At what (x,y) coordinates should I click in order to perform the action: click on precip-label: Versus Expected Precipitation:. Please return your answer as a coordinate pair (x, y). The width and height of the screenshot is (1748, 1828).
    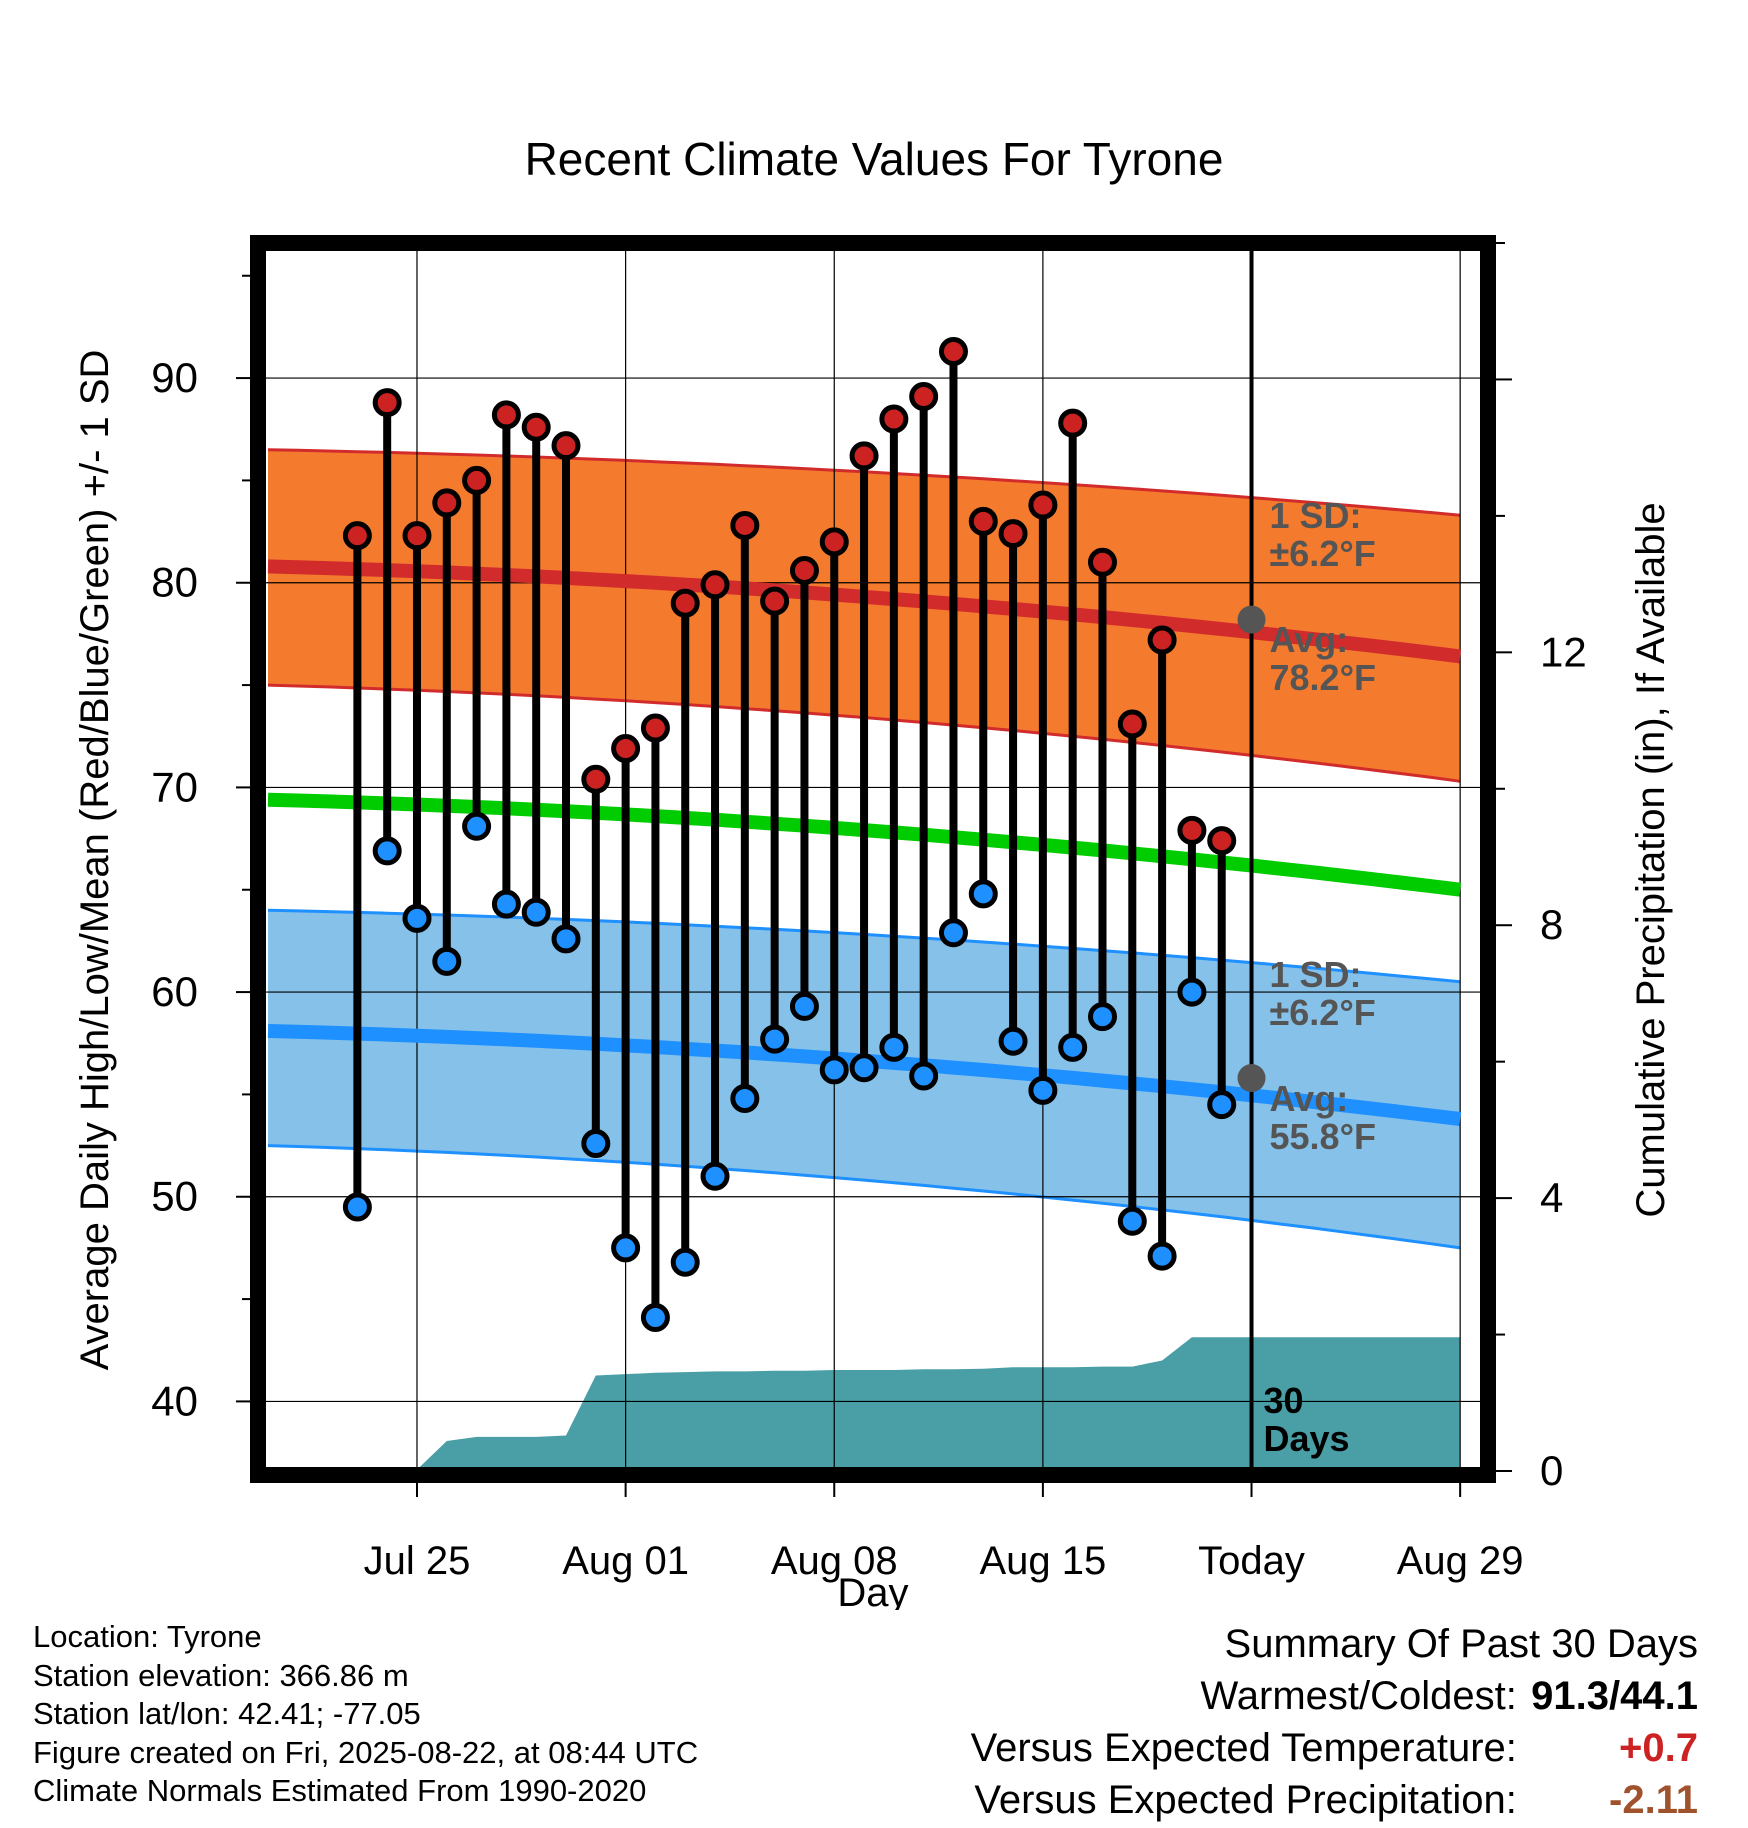
    Looking at the image, I should click on (1245, 1800).